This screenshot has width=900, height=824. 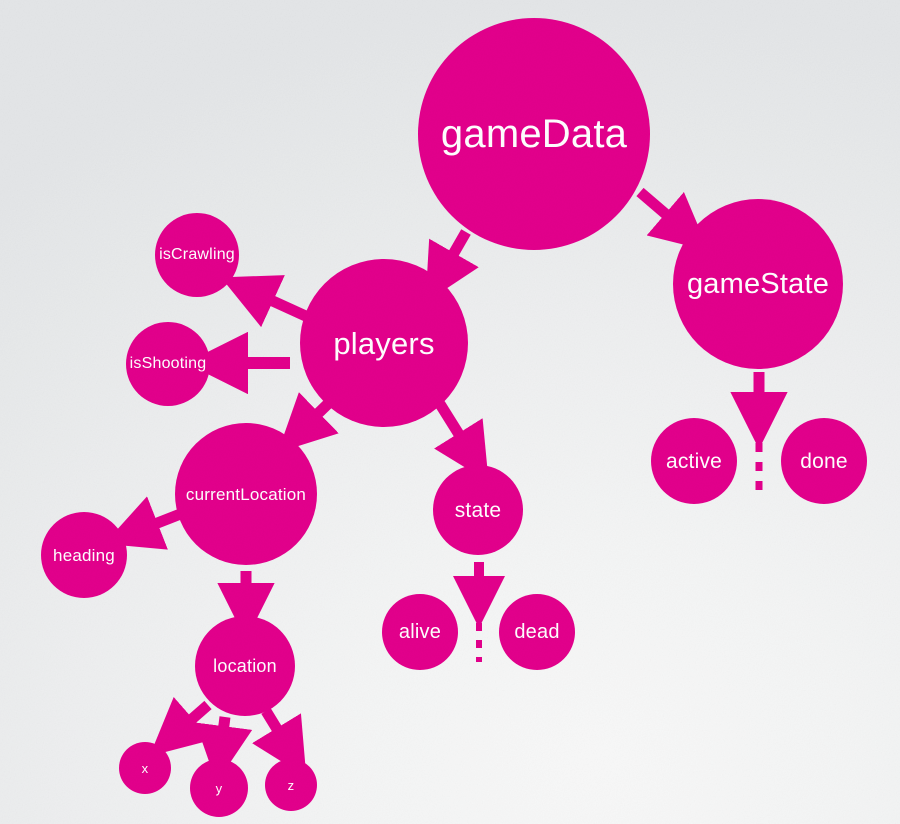 I want to click on node-z: z, so click(x=291, y=785).